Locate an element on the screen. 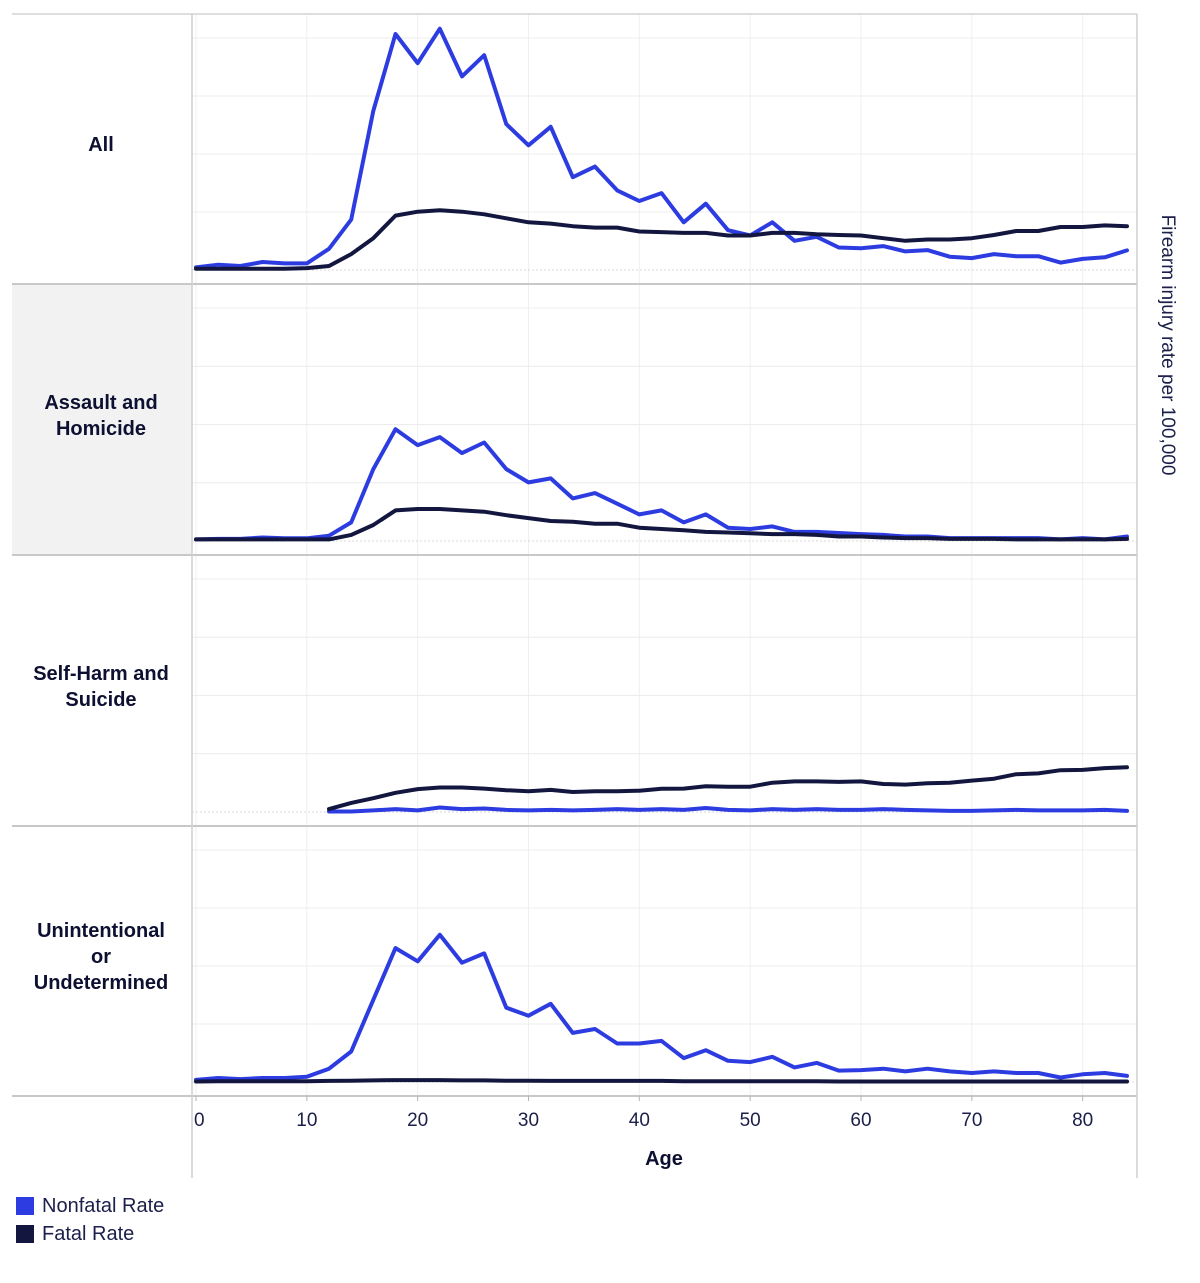  legend: Nonfatal Rate Fatal Rate is located at coordinates (90, 1220).